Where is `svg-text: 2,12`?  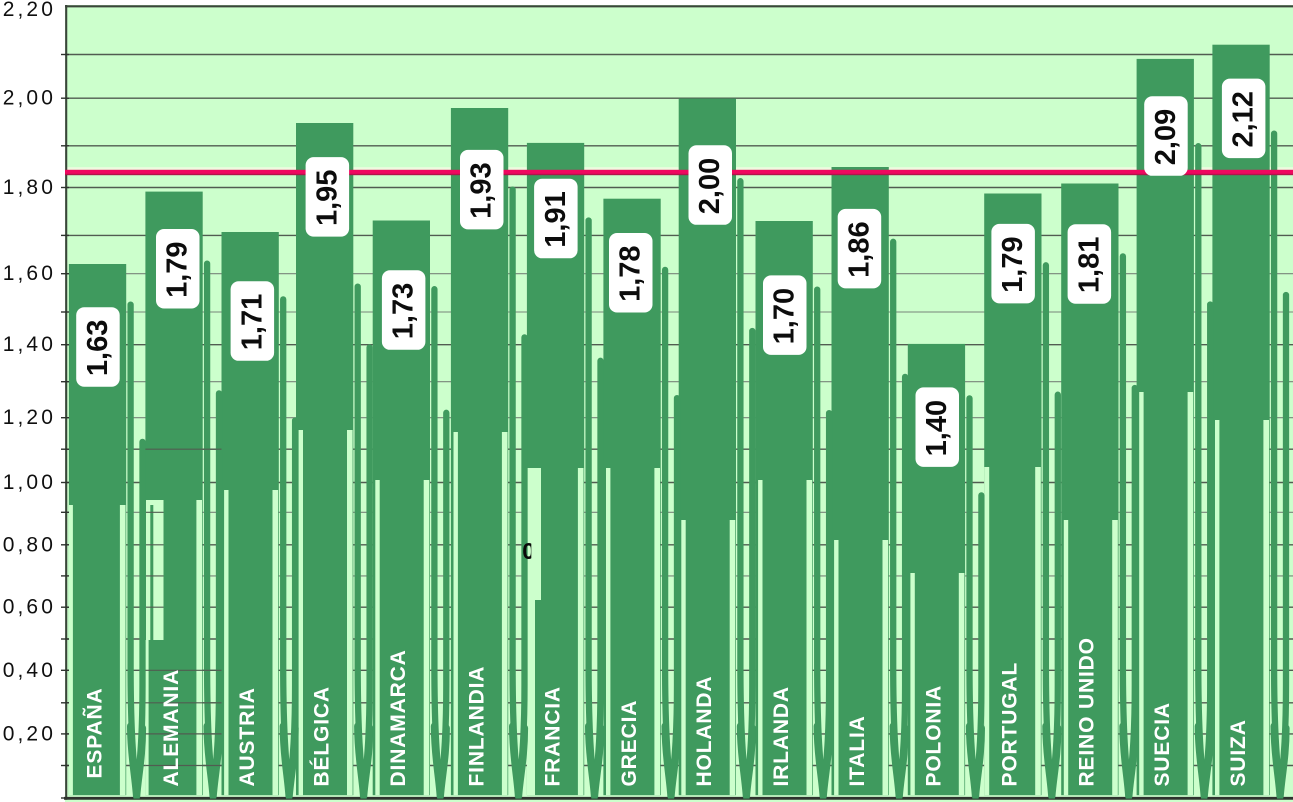 svg-text: 2,12 is located at coordinates (1244, 119).